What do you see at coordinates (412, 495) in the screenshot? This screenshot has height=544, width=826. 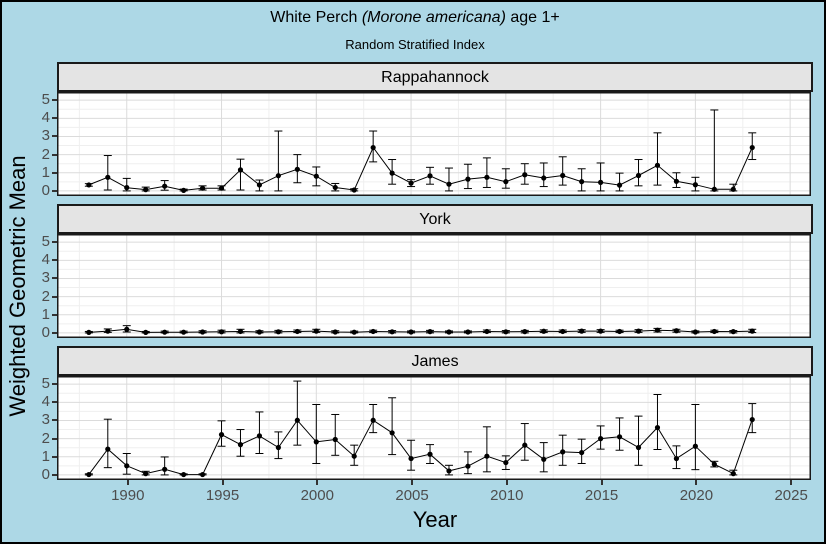 I see `x-tick-label: 2005` at bounding box center [412, 495].